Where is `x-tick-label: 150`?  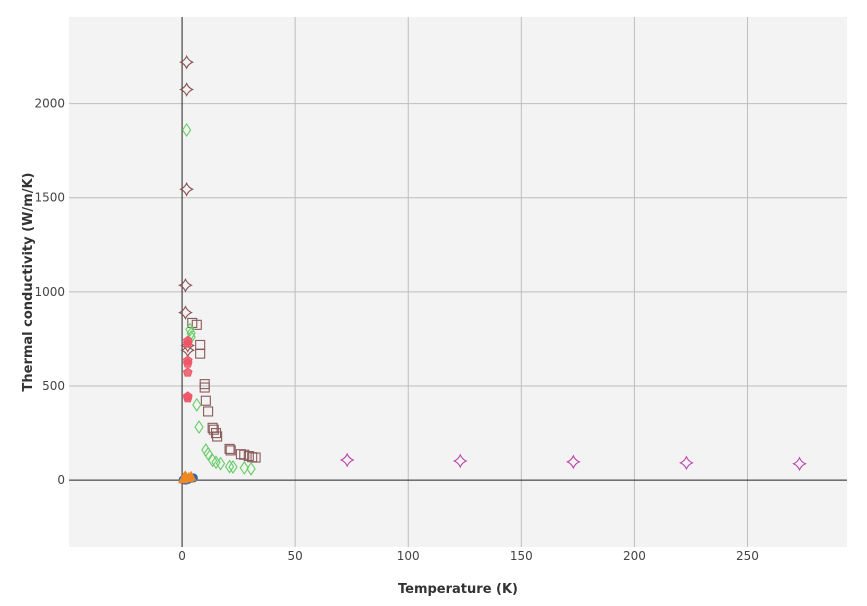 x-tick-label: 150 is located at coordinates (521, 556).